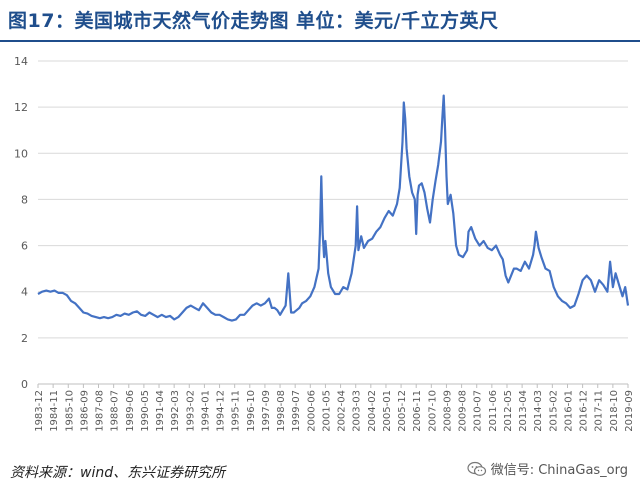 This screenshot has height=492, width=640. Describe the element at coordinates (538, 411) in the screenshot. I see `x-tick-label: 2014-03` at that location.